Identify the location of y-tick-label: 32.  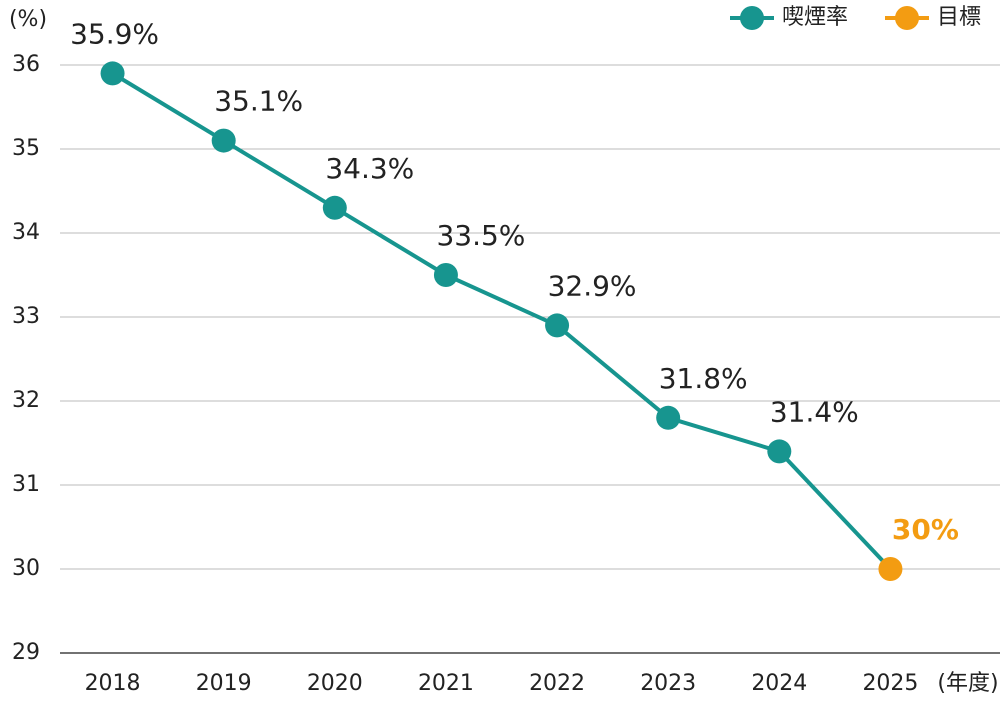
(26, 400).